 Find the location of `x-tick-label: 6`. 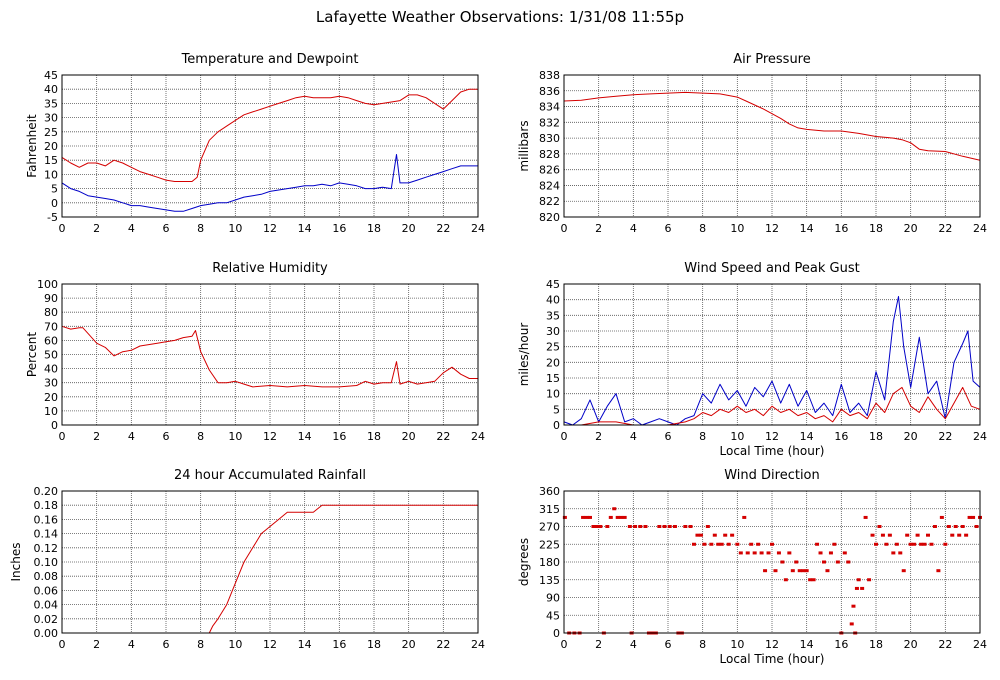

x-tick-label: 6 is located at coordinates (166, 644).